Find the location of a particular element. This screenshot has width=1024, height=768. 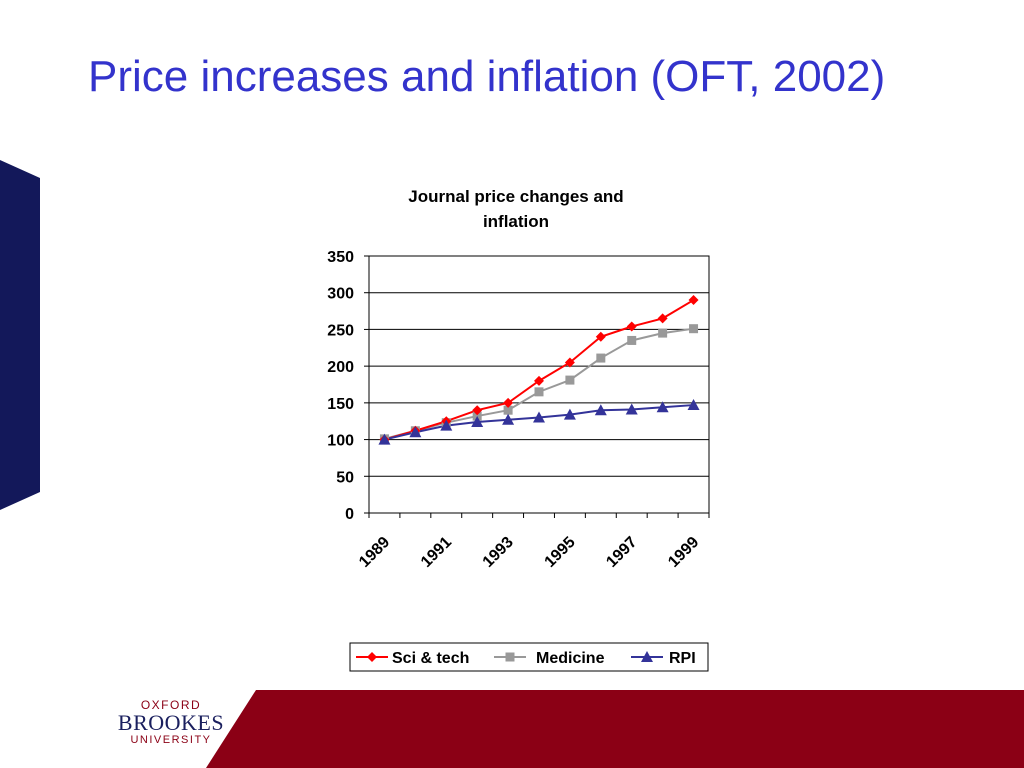

y-tick-label: 100 is located at coordinates (340, 441).